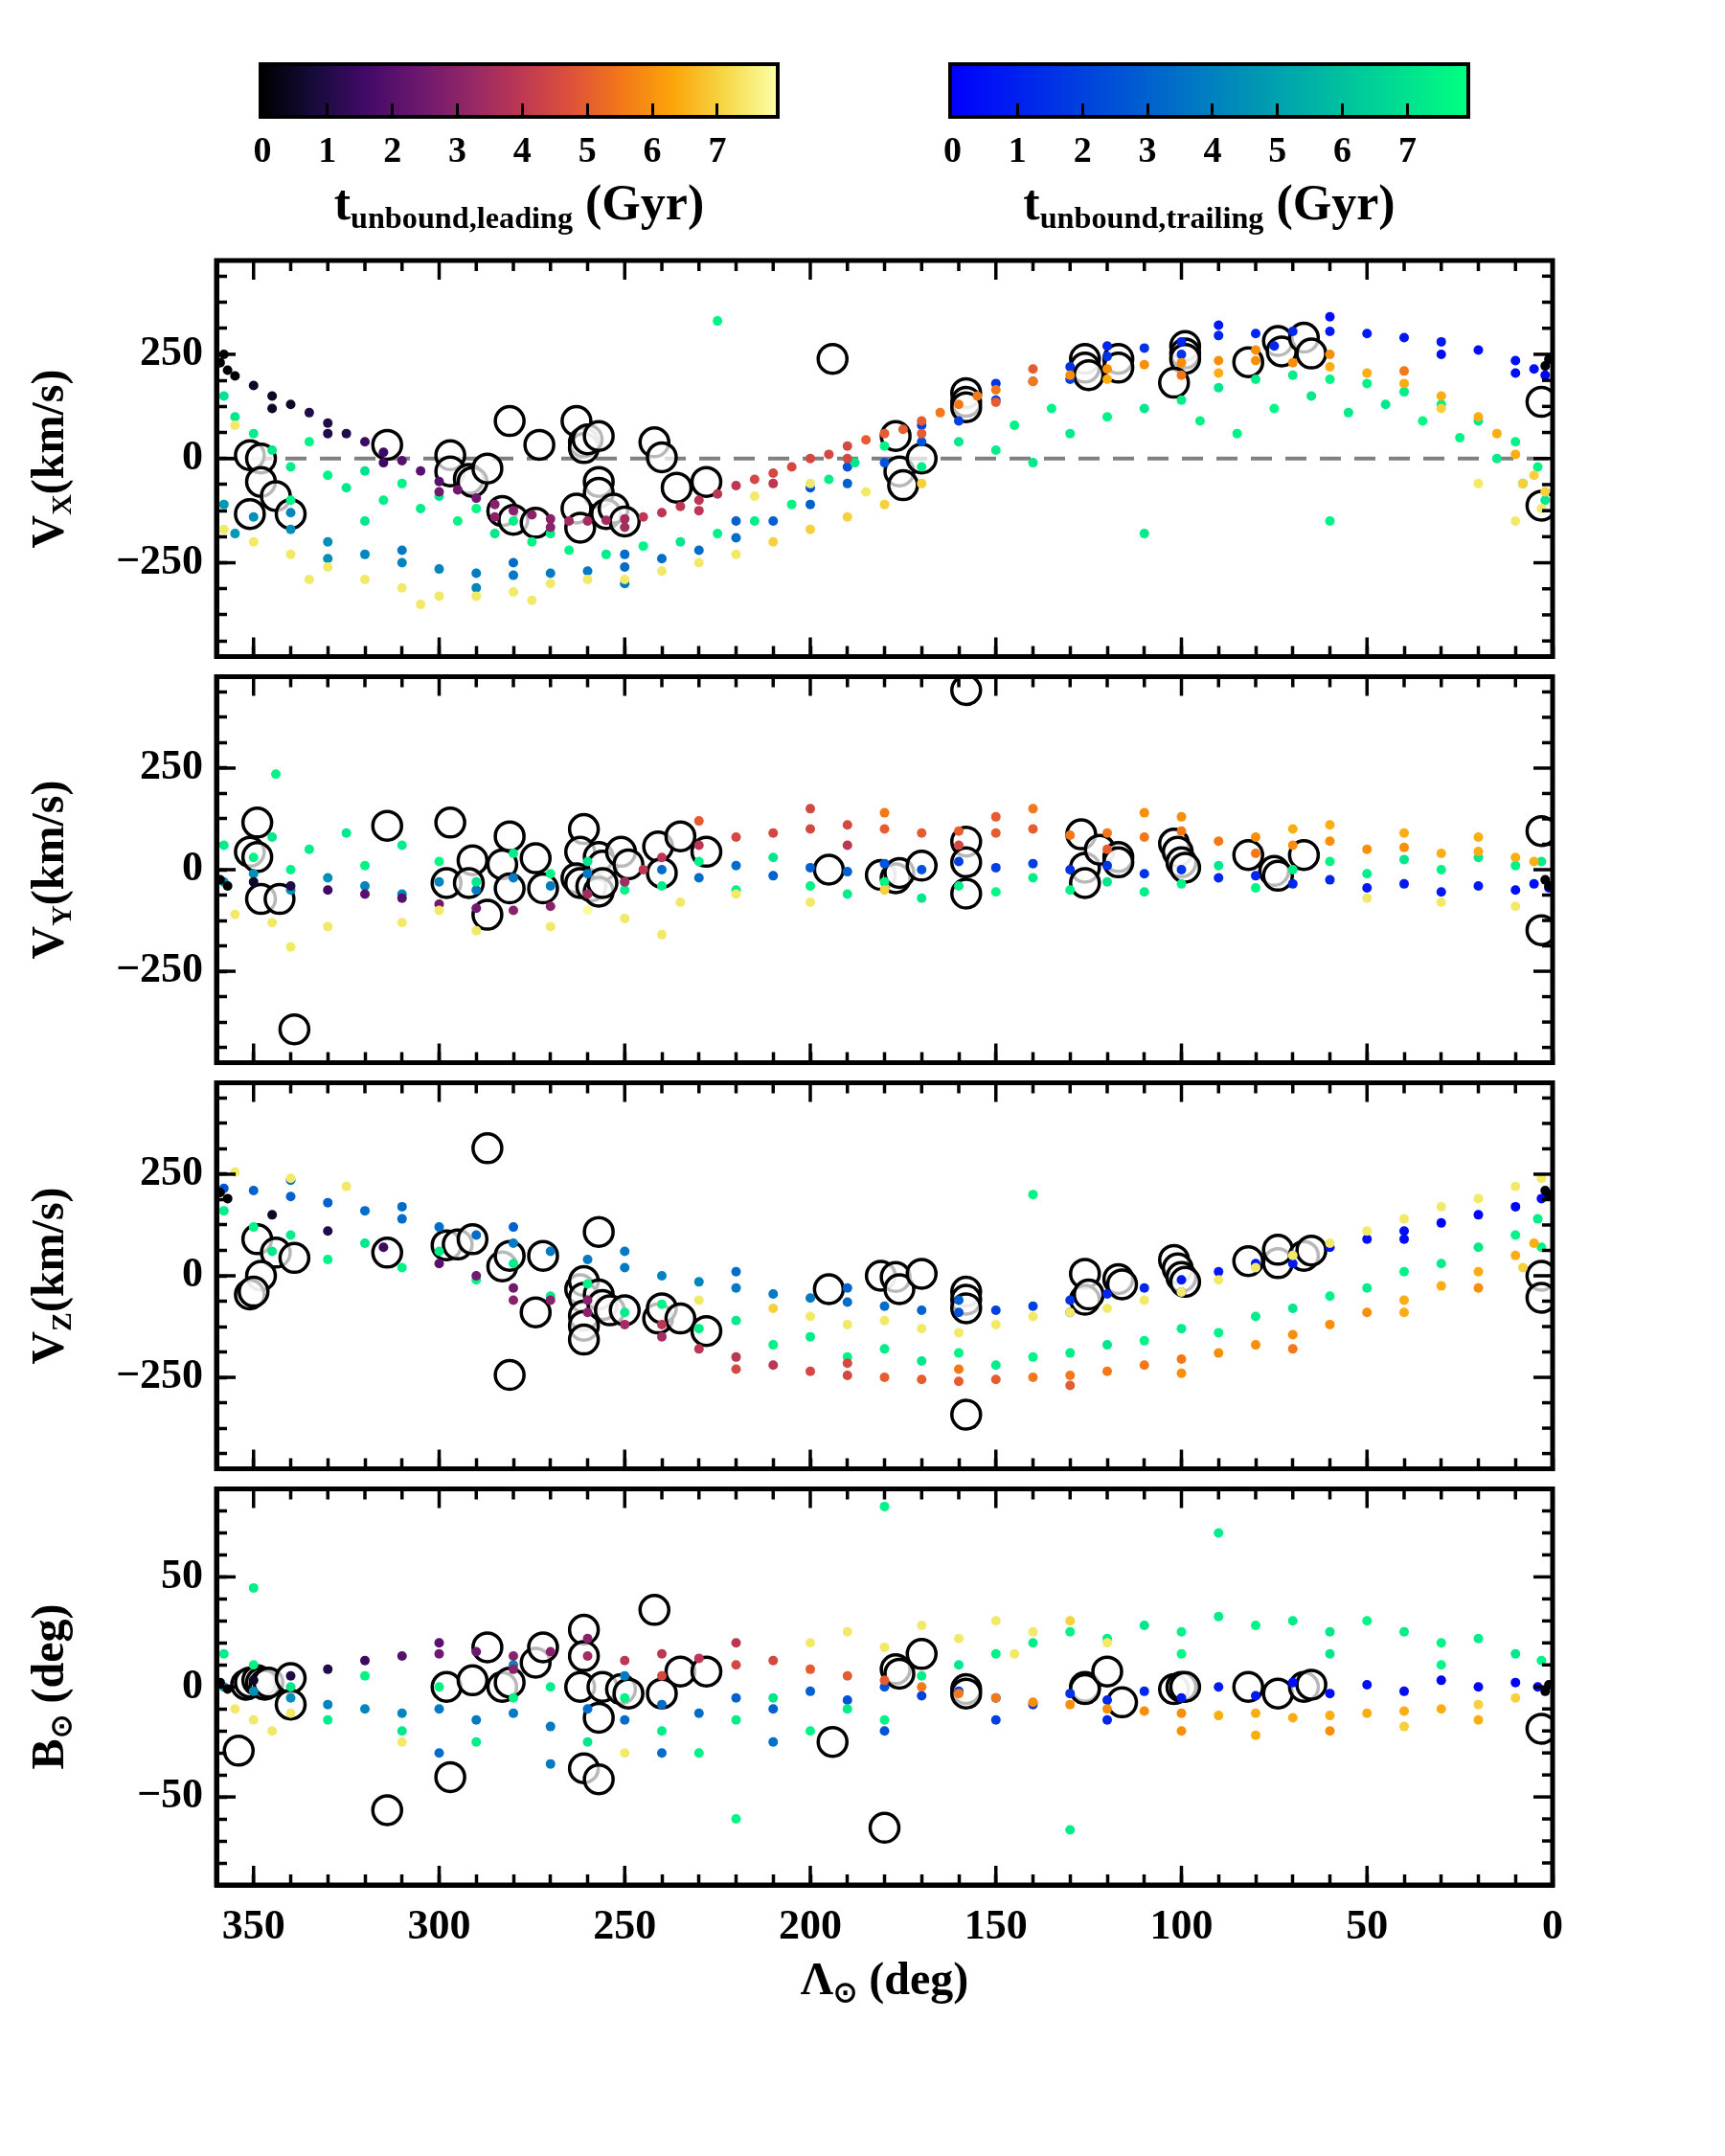  I want to click on x-tick-label: 50, so click(1368, 1924).